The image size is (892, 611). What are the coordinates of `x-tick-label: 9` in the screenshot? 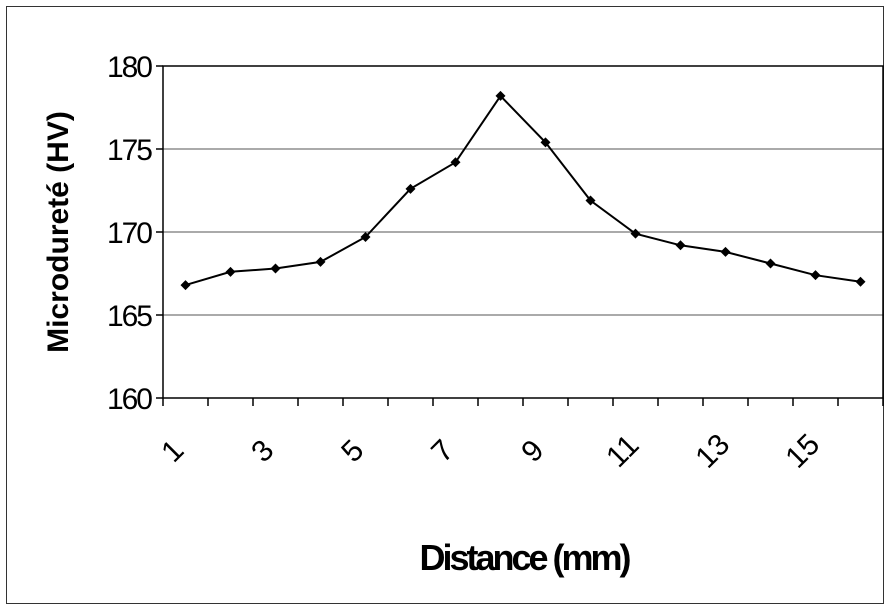 It's located at (532, 451).